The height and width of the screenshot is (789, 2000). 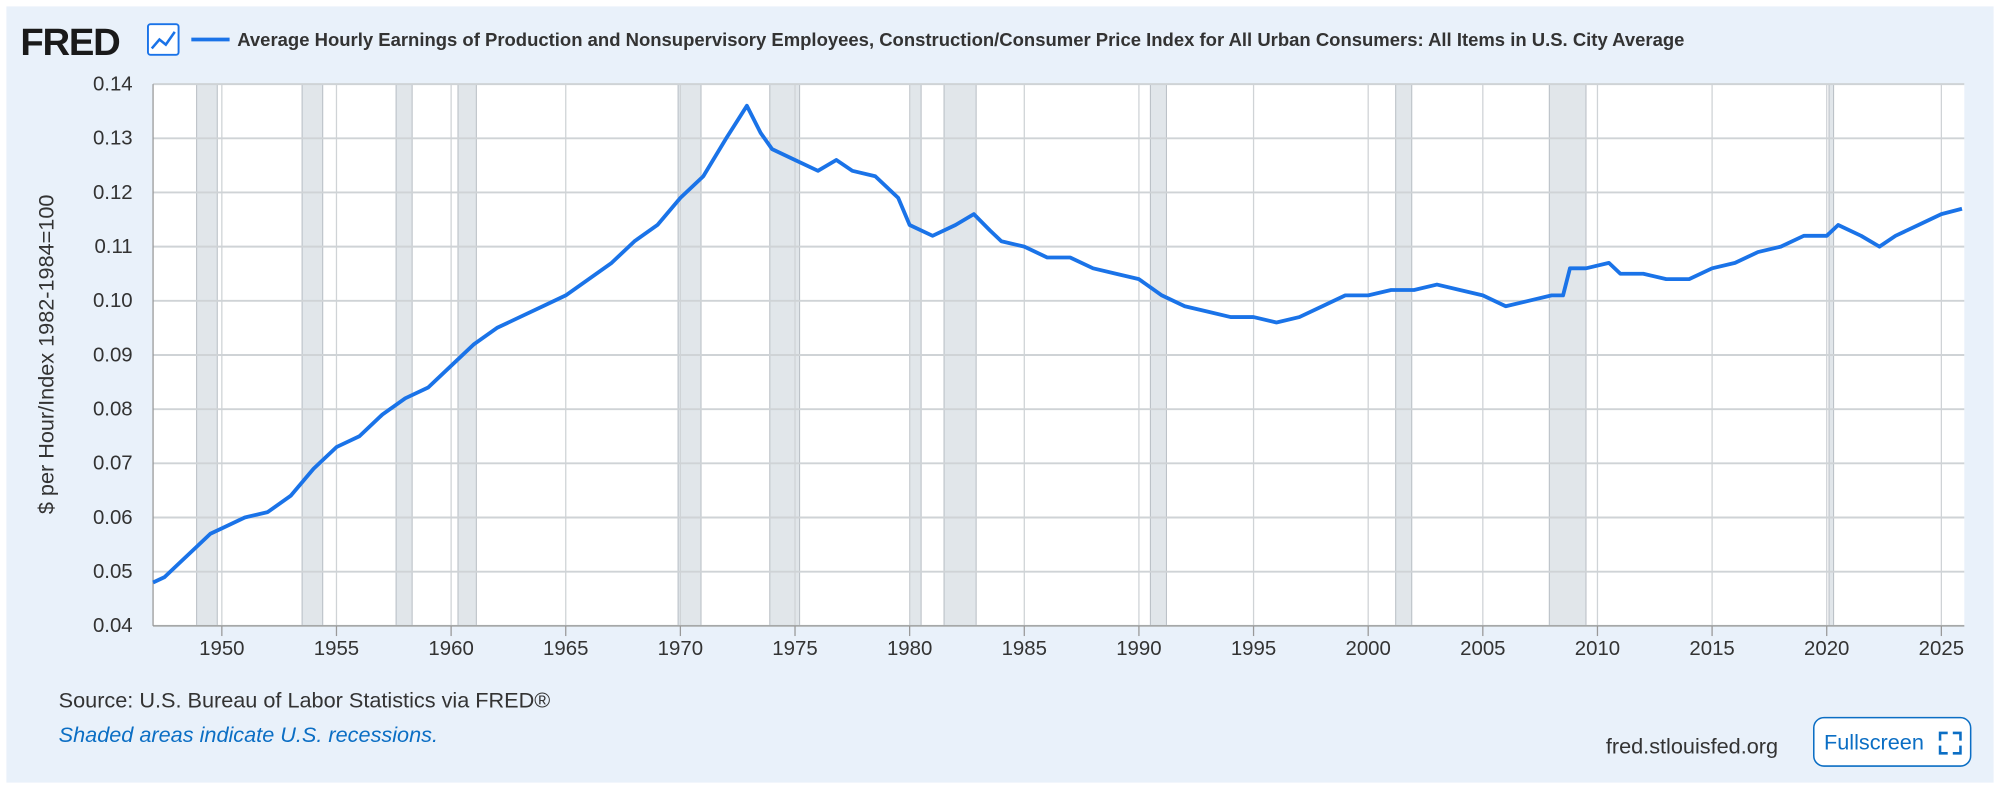 I want to click on x-tick-label: 2020, so click(x=1826, y=649).